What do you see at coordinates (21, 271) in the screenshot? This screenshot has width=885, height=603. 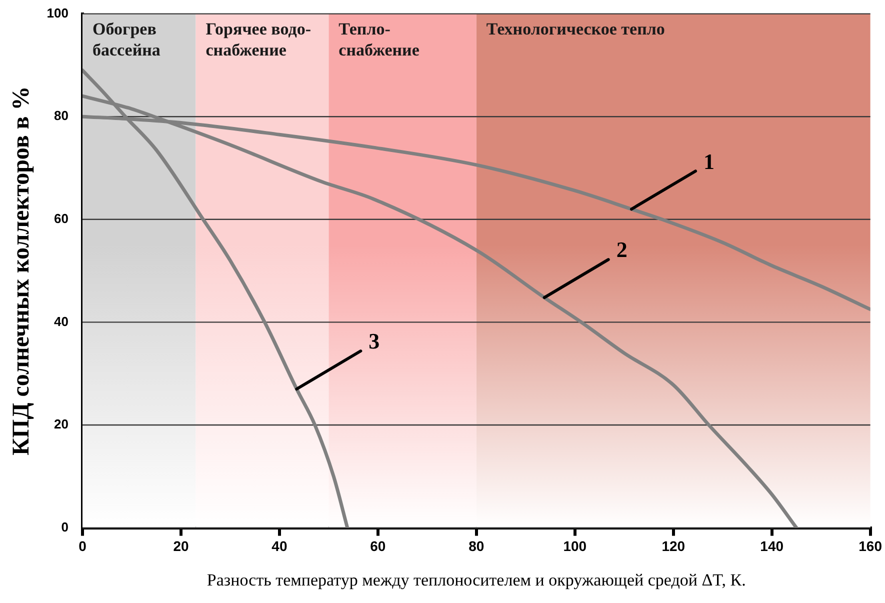 I see `y-axis-title: КПД солнечных коллекторов в %` at bounding box center [21, 271].